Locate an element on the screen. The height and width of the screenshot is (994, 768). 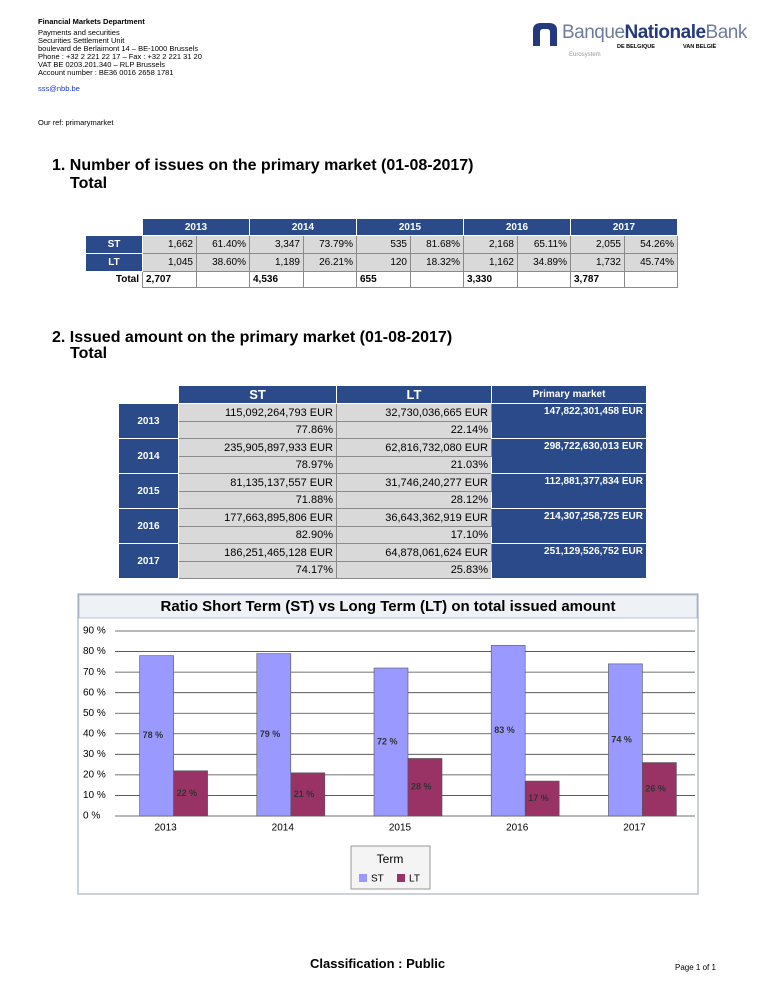
st-percent: 78.97% is located at coordinates (257, 465).